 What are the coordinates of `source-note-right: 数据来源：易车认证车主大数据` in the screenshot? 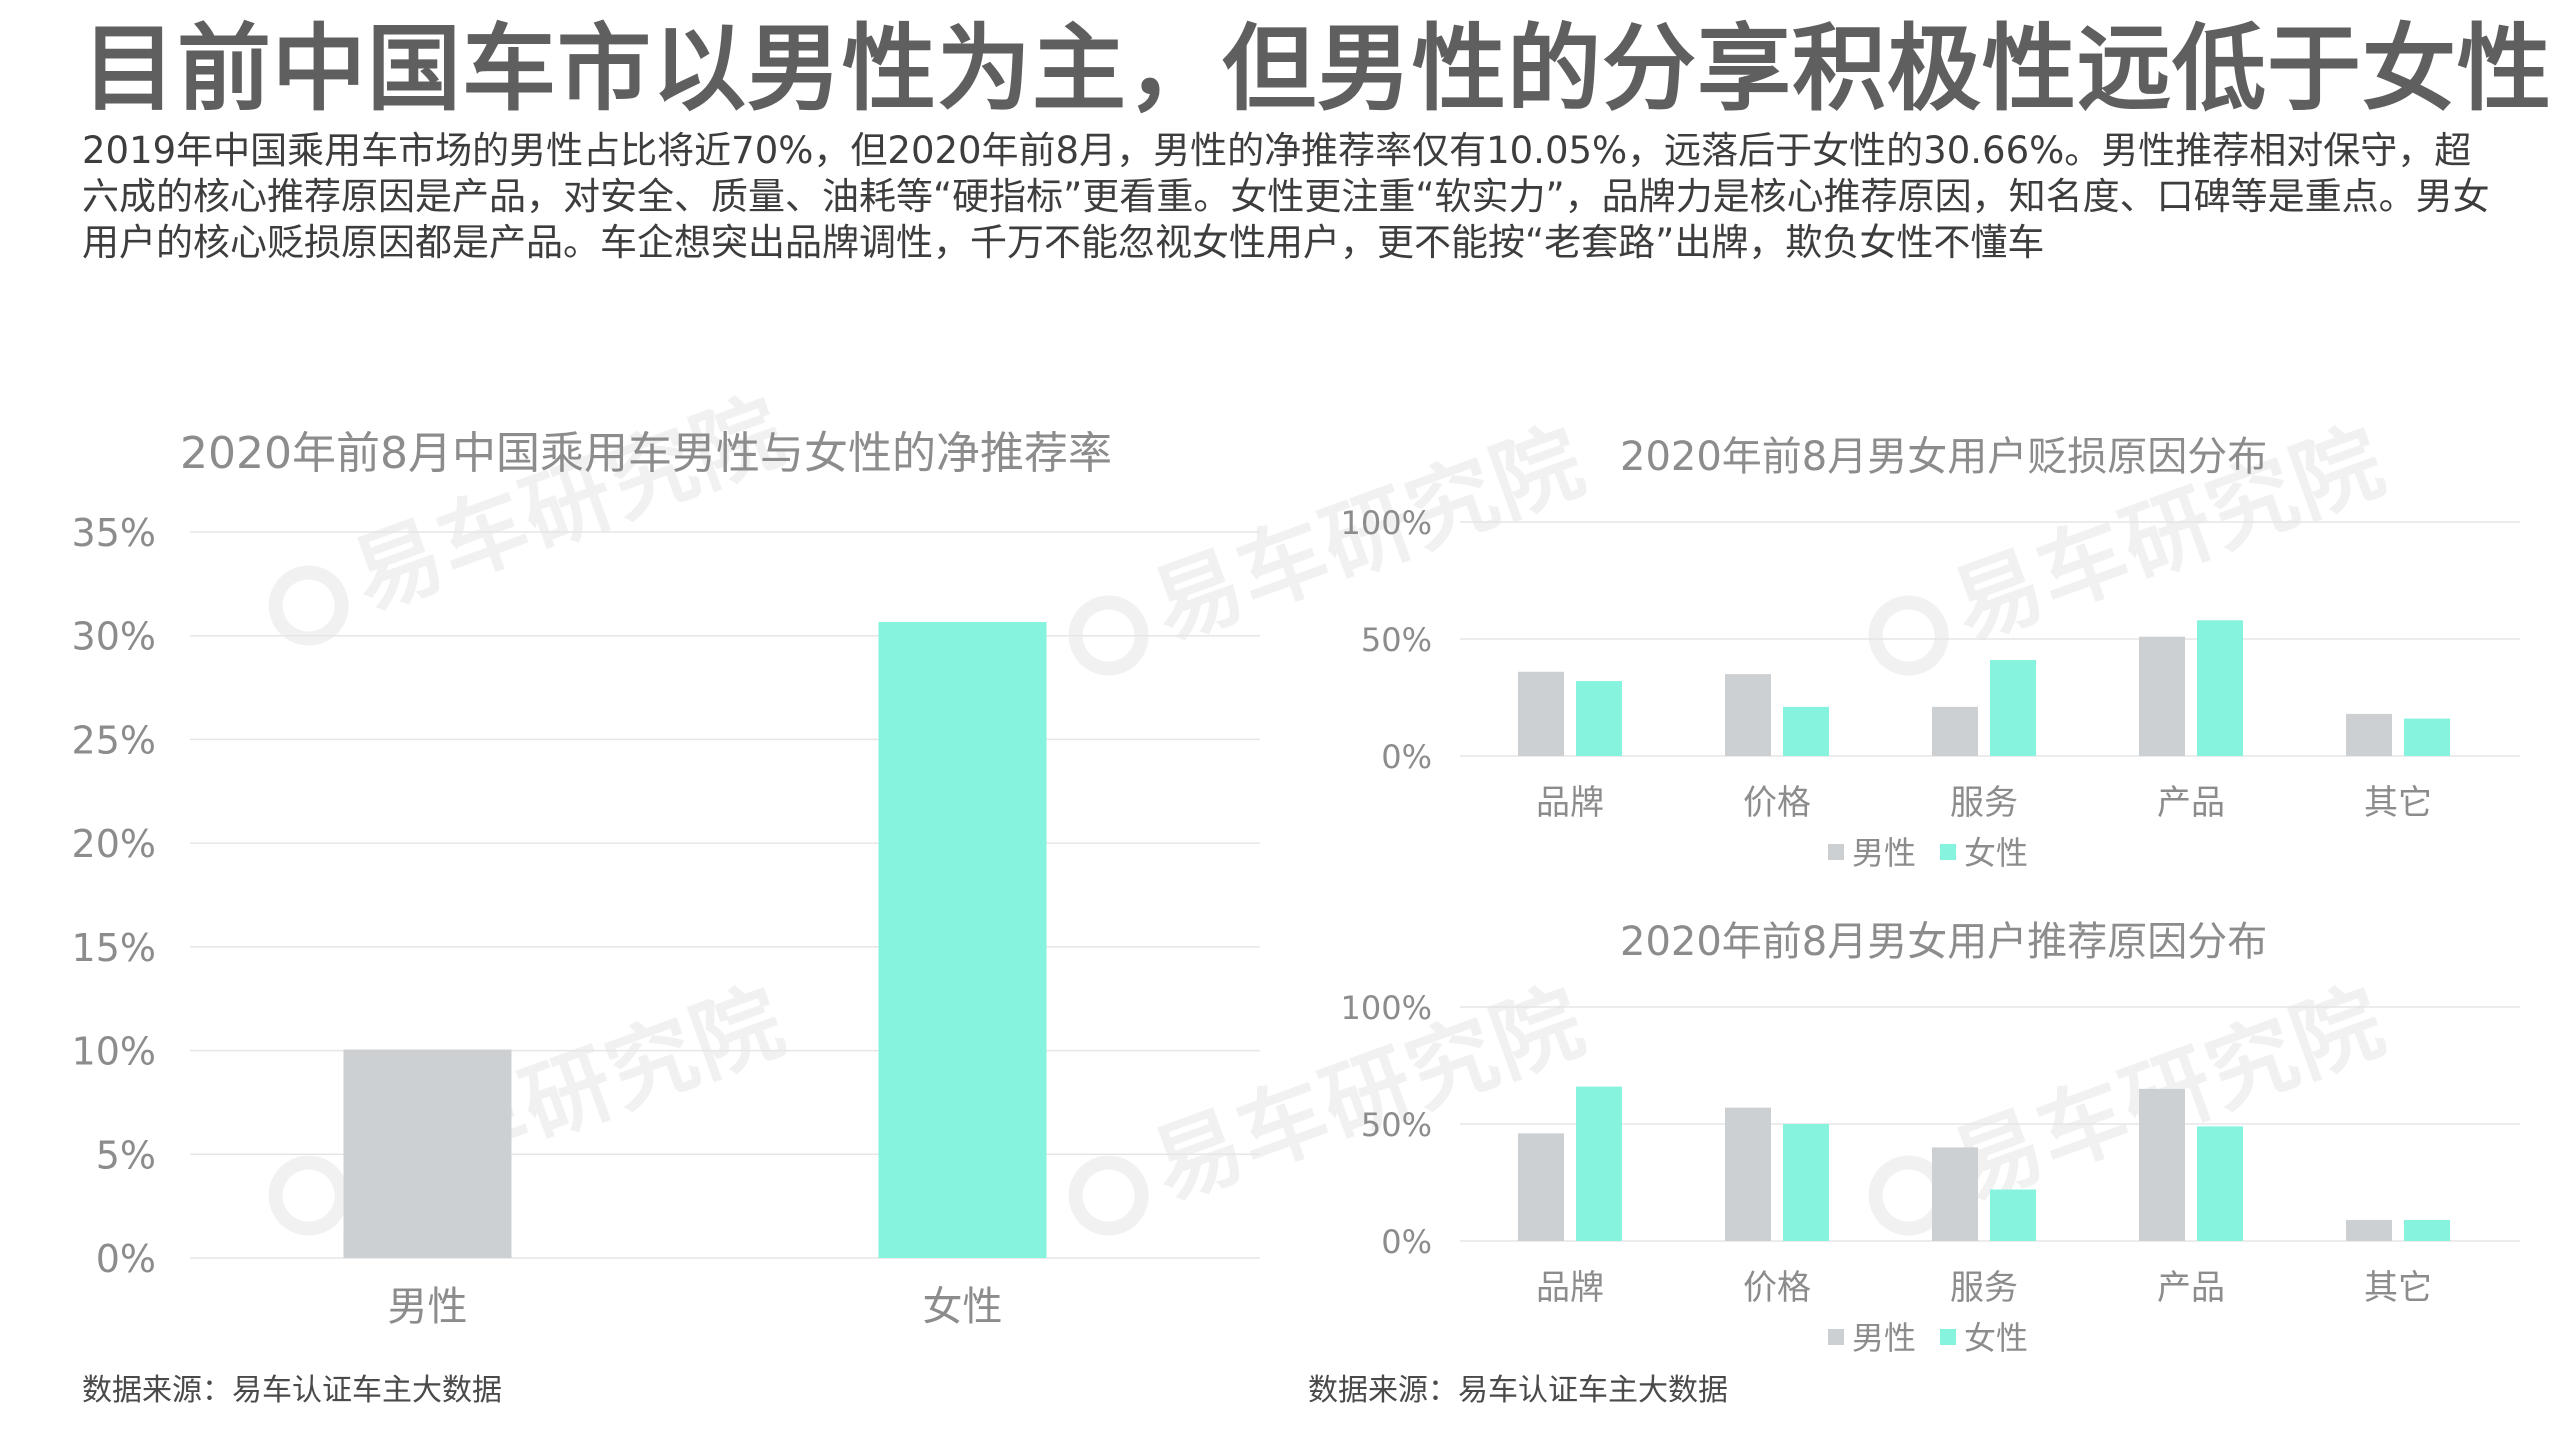 It's located at (1518, 1390).